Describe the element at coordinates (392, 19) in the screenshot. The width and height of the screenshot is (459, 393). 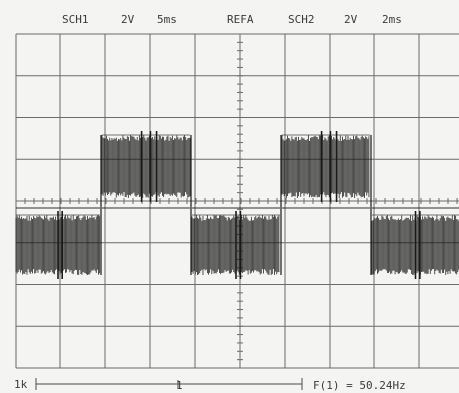
I see `ch2-time-div: 2ms` at that location.